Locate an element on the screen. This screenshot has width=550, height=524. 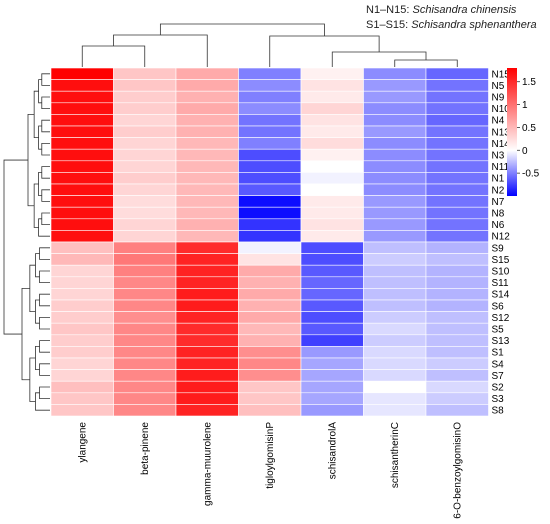
heatmap-cell-S7-6-O-benzoylgomisinO is located at coordinates (457, 375).